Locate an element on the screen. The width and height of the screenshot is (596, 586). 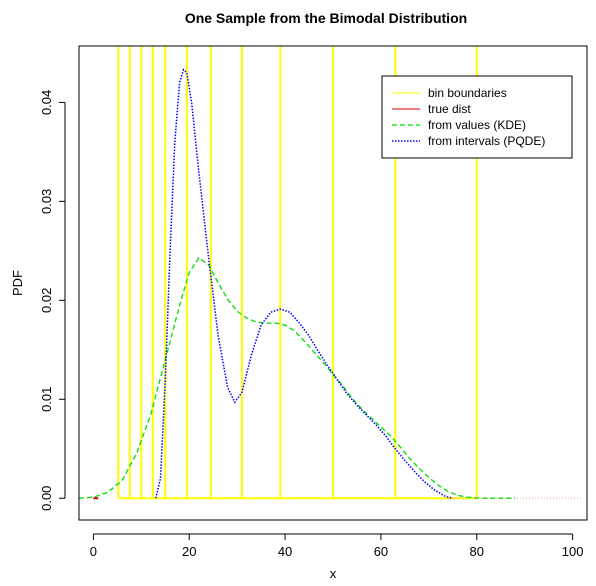
legend-label-3: from intervals (PQDE) is located at coordinates (486, 141).